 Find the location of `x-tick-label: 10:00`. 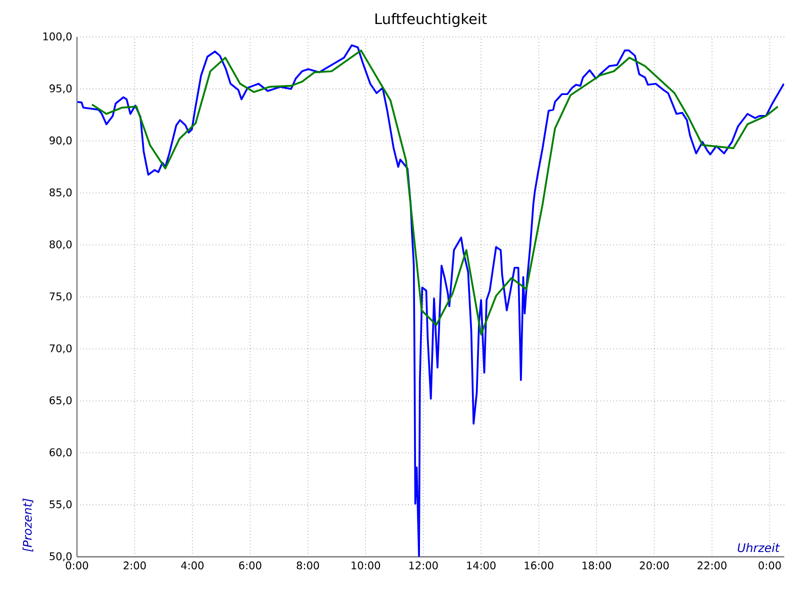

x-tick-label: 10:00 is located at coordinates (366, 566).